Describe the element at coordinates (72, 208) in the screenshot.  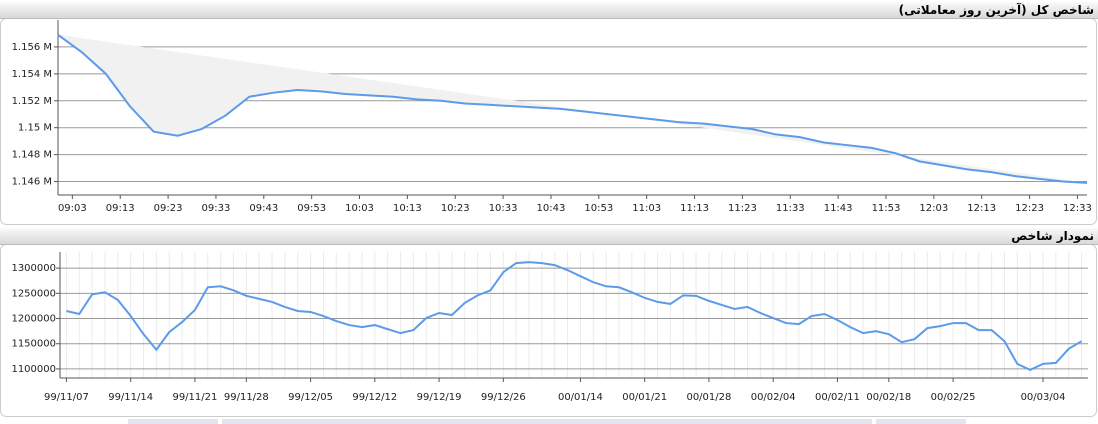
I see `x-tick-label: 09:03` at that location.